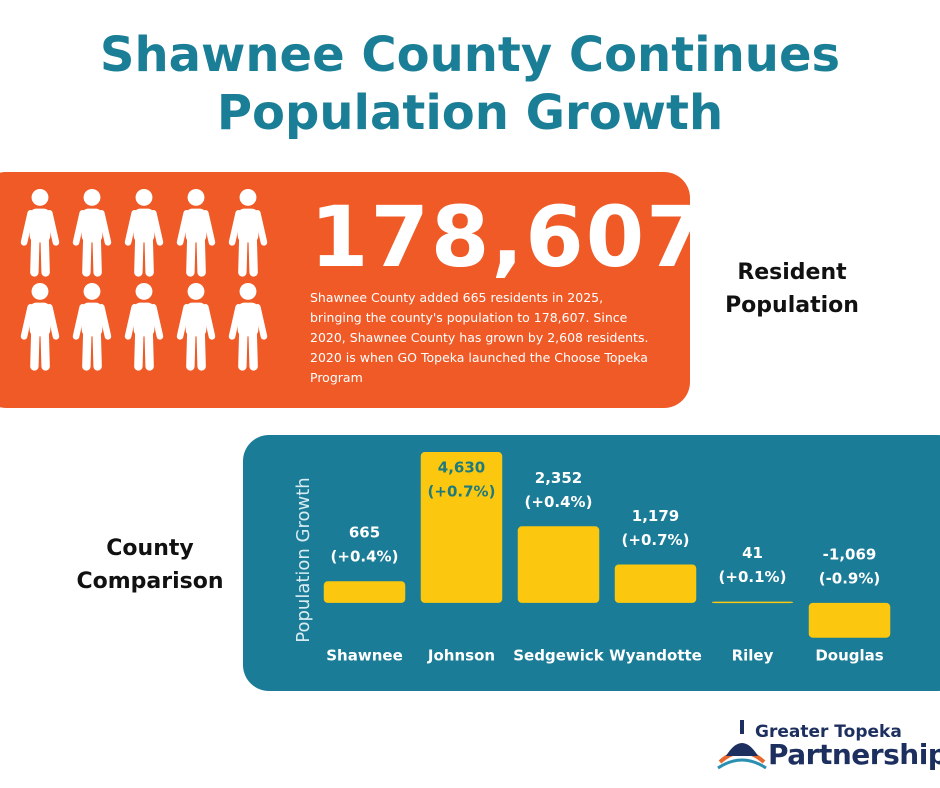 This screenshot has width=940, height=788. What do you see at coordinates (854, 754) in the screenshot?
I see `logo-text: Partnership` at bounding box center [854, 754].